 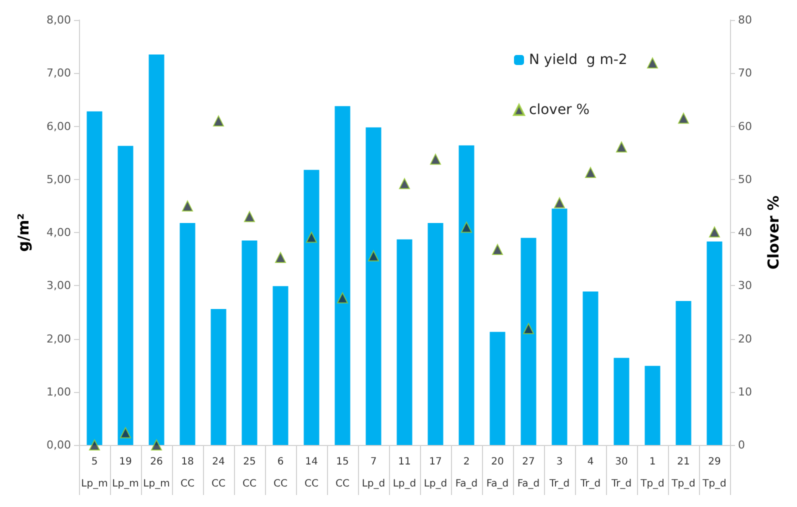 What do you see at coordinates (58, 285) in the screenshot?
I see `y-tick-label: 3,00` at bounding box center [58, 285].